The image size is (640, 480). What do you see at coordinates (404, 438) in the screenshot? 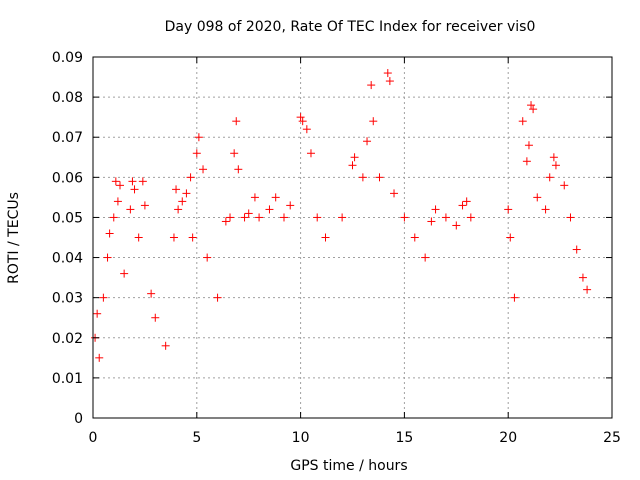
I see `x-tick-label: 15` at bounding box center [404, 438].